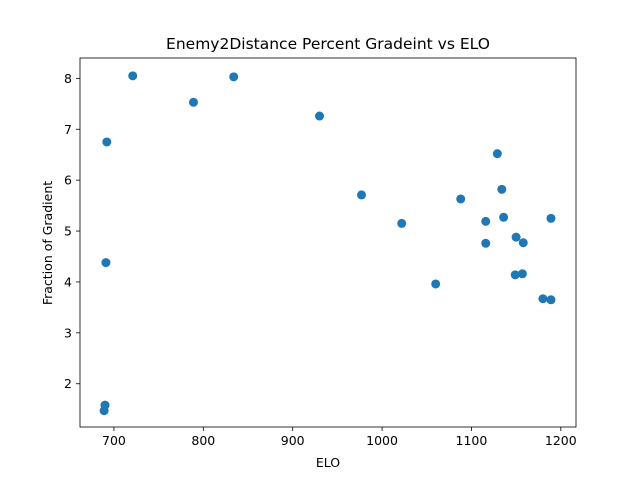 The image size is (640, 480). What do you see at coordinates (68, 180) in the screenshot?
I see `y-tick-label: 6` at bounding box center [68, 180].